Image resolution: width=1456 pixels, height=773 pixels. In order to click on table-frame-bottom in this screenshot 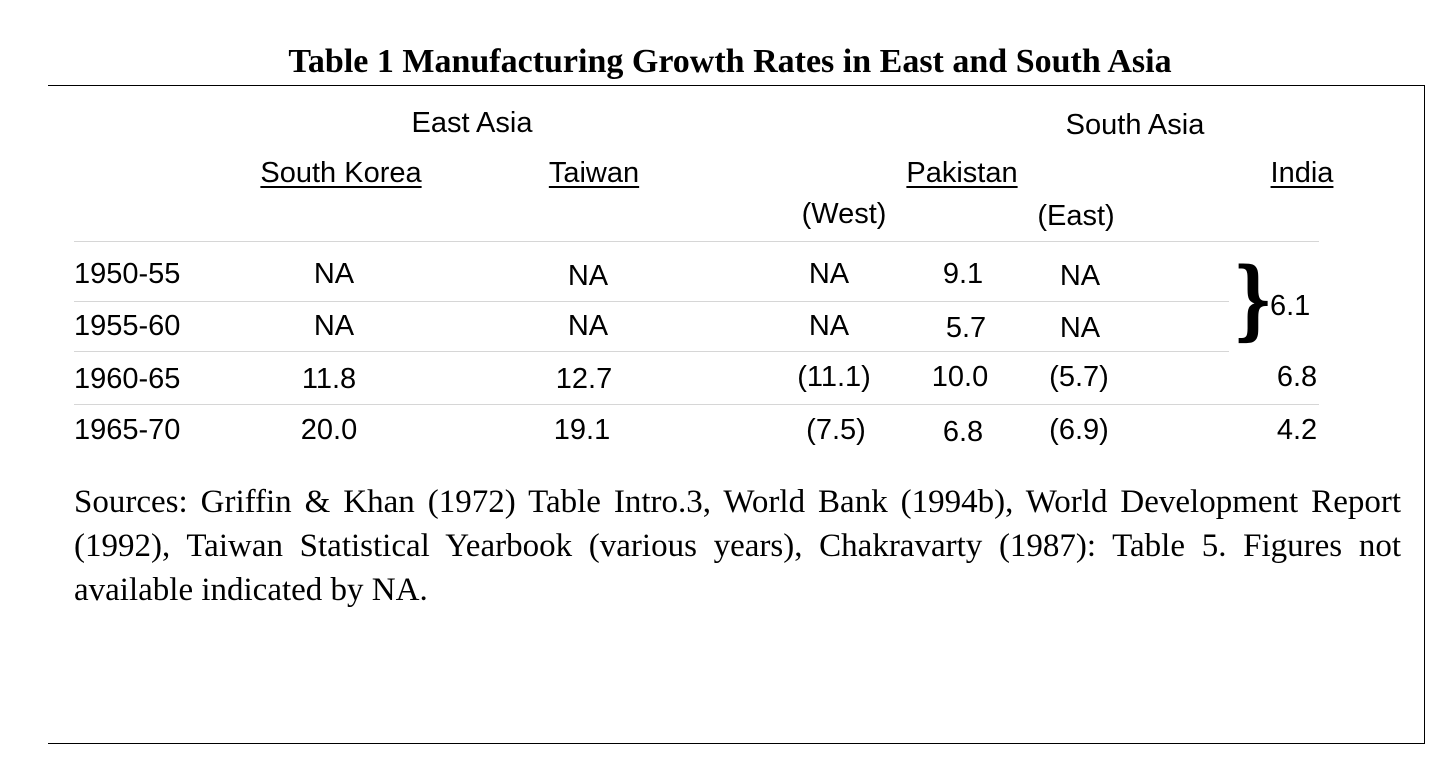, I will do `click(736, 743)`.